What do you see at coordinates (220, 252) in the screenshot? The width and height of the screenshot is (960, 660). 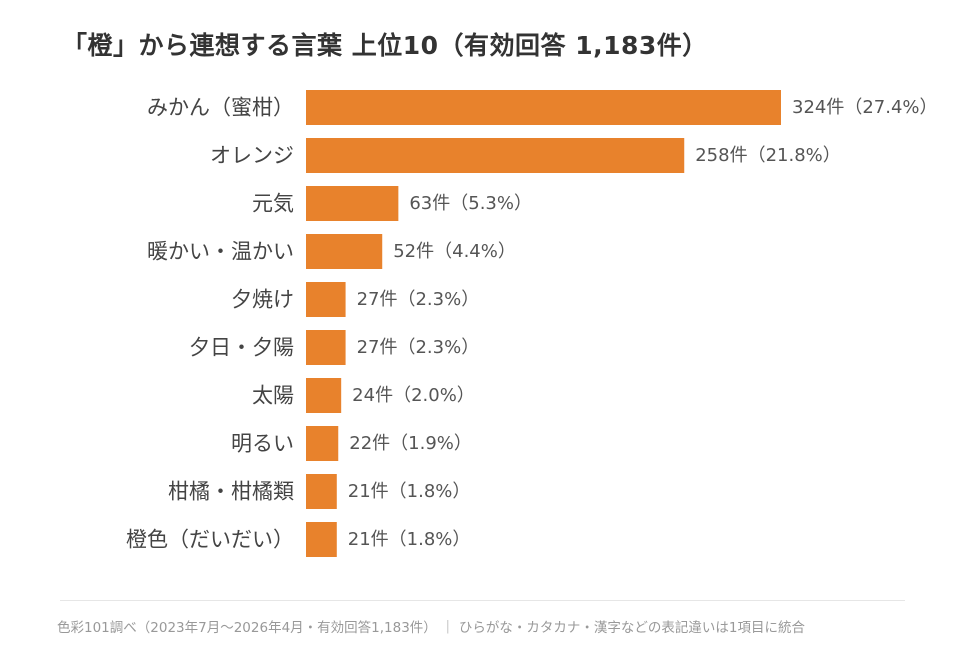 I see `category-label-3: 暖かい・温かい` at bounding box center [220, 252].